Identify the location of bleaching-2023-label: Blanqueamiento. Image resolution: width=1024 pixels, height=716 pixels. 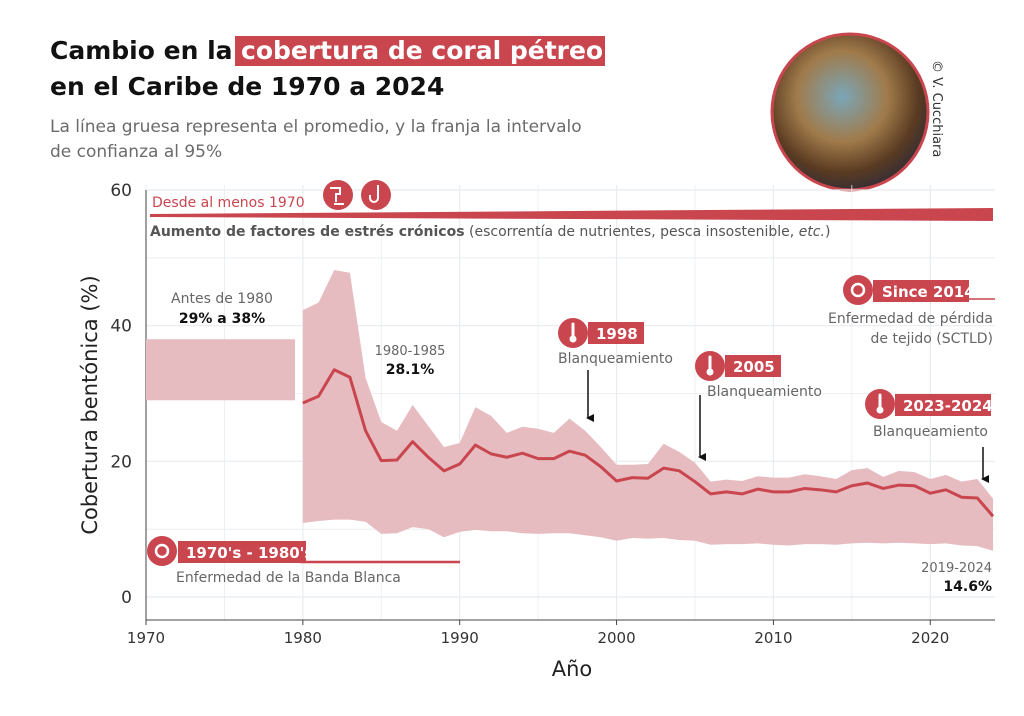
(930, 432).